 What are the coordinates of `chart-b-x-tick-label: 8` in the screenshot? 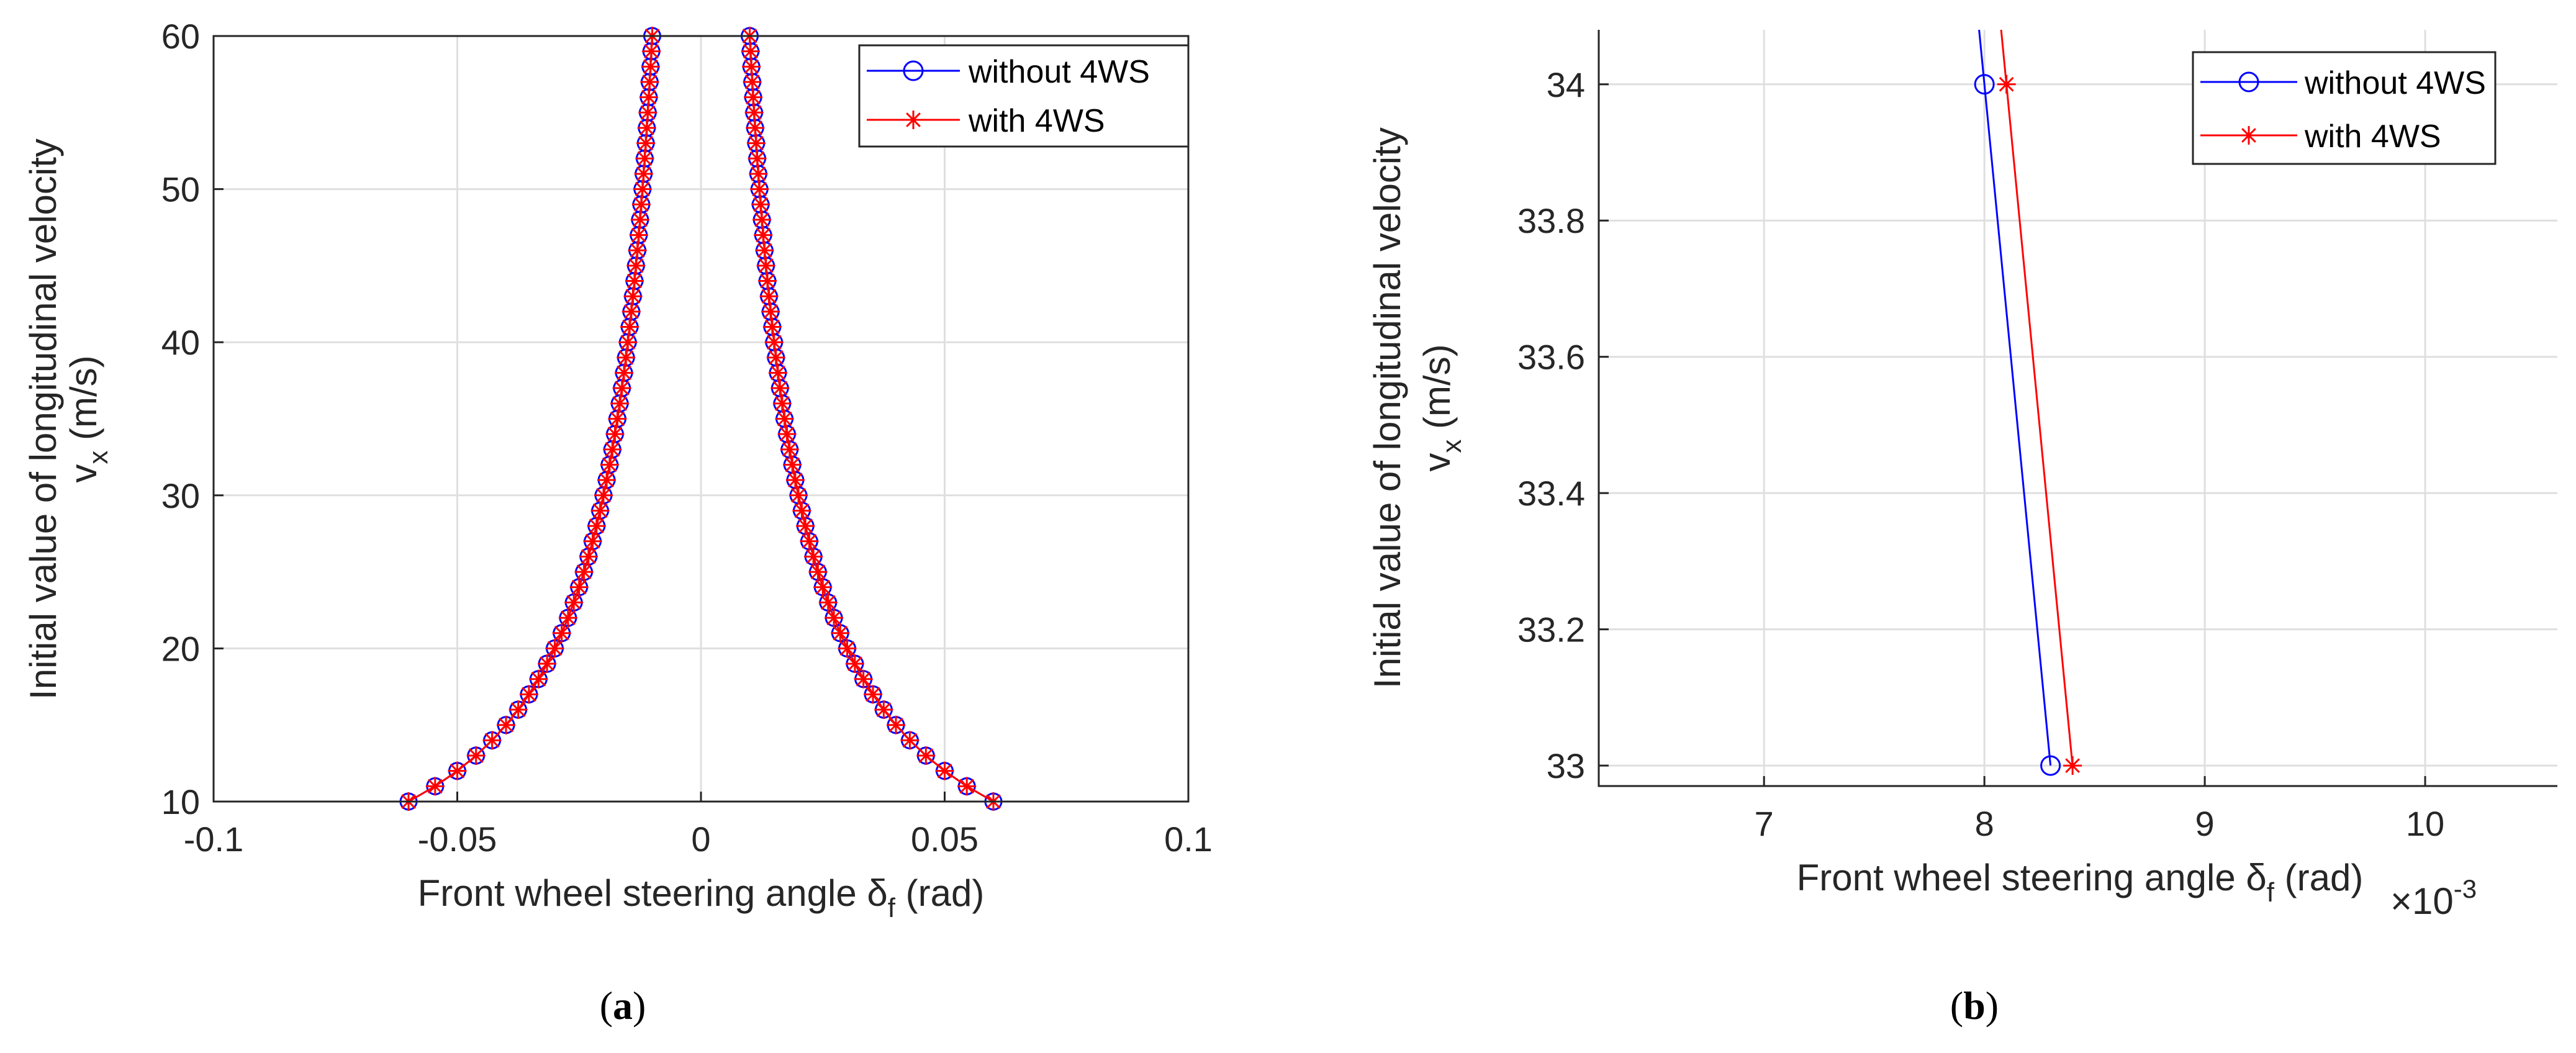 It's located at (1984, 823).